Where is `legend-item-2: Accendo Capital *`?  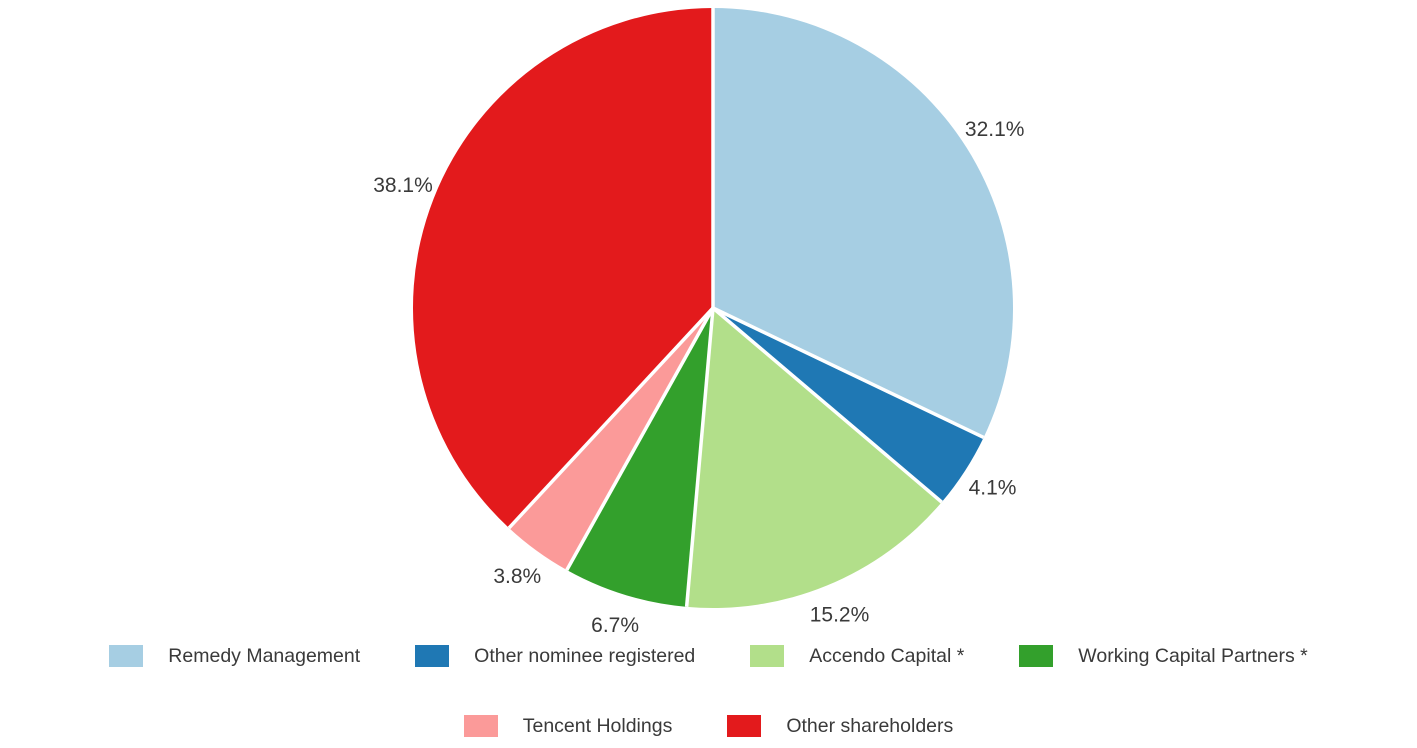 legend-item-2: Accendo Capital * is located at coordinates (857, 656).